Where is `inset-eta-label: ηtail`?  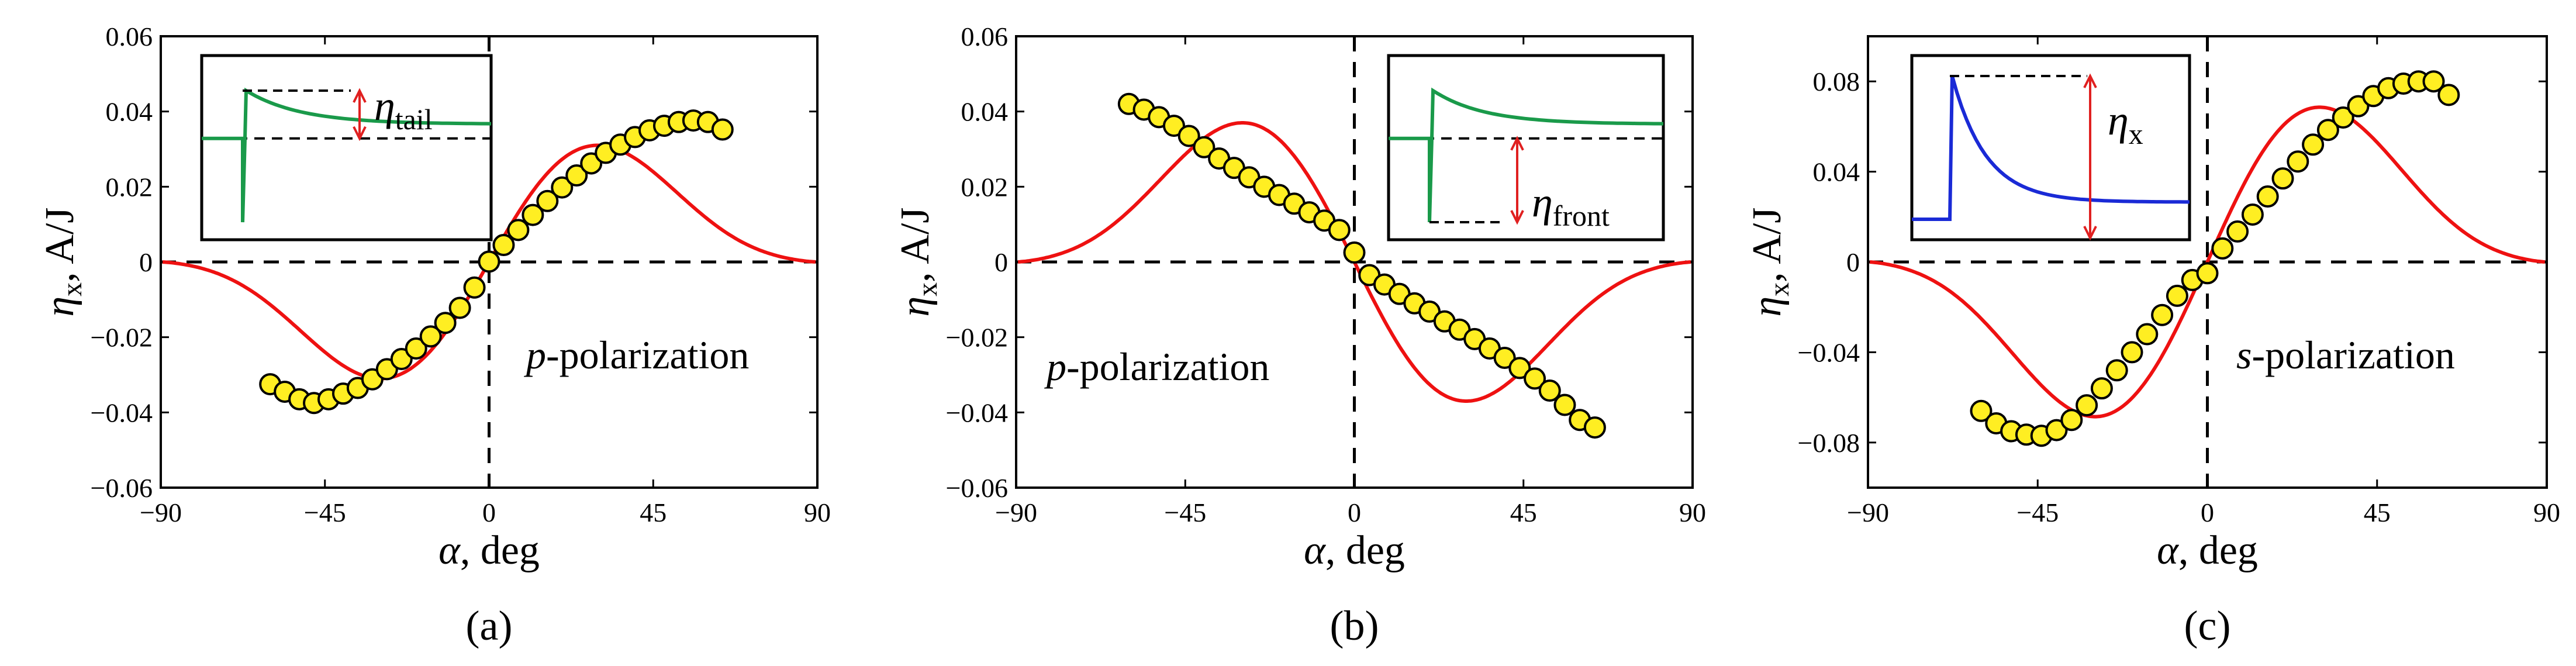
inset-eta-label: ηtail is located at coordinates (403, 109).